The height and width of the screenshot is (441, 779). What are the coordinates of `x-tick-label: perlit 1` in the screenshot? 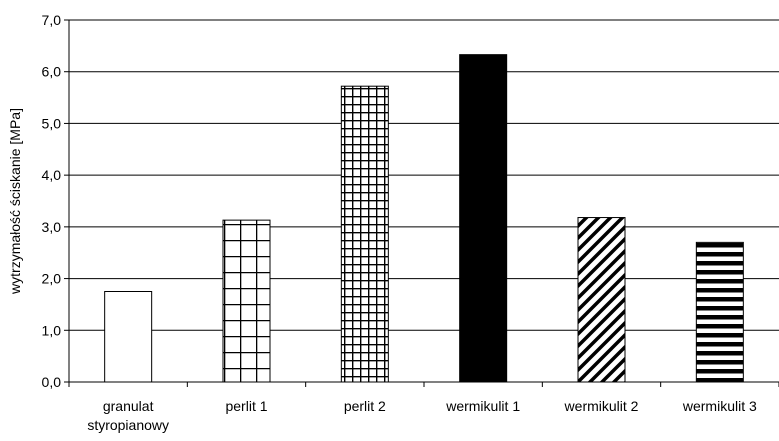 It's located at (246, 406).